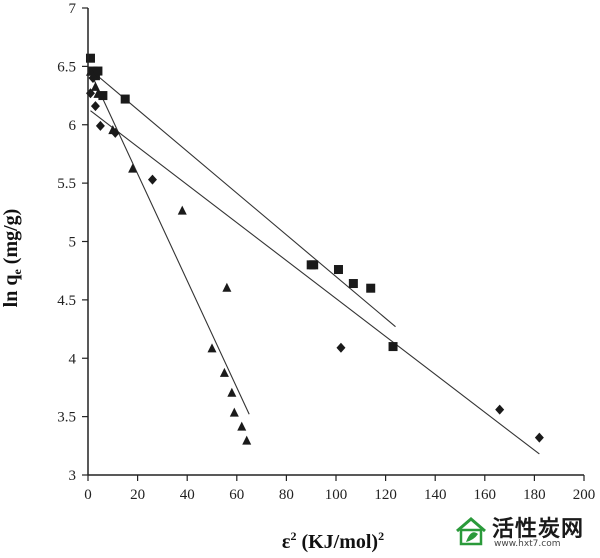  I want to click on y-tick-label: 4, so click(73, 359).